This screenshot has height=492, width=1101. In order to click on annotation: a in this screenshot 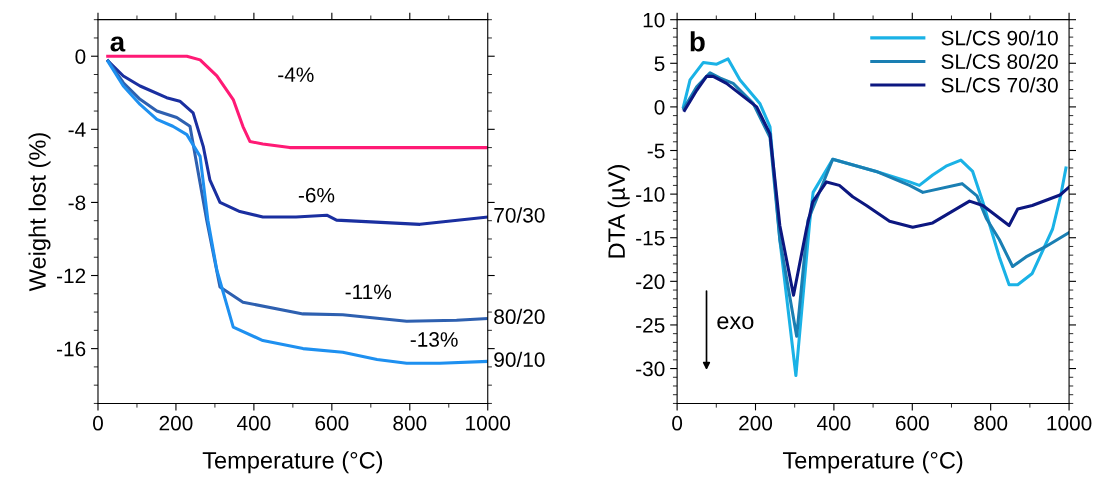, I will do `click(118, 44)`.